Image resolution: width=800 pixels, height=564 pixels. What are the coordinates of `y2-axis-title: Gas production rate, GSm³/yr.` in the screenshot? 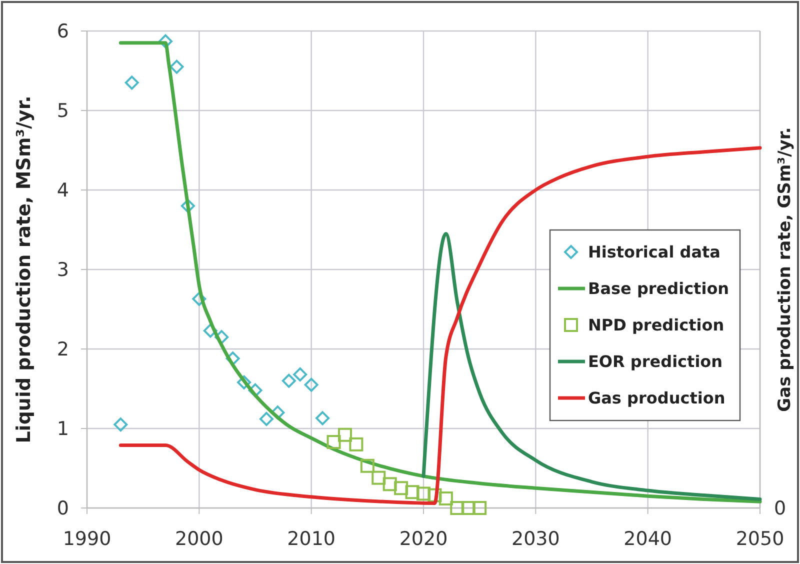 It's located at (785, 269).